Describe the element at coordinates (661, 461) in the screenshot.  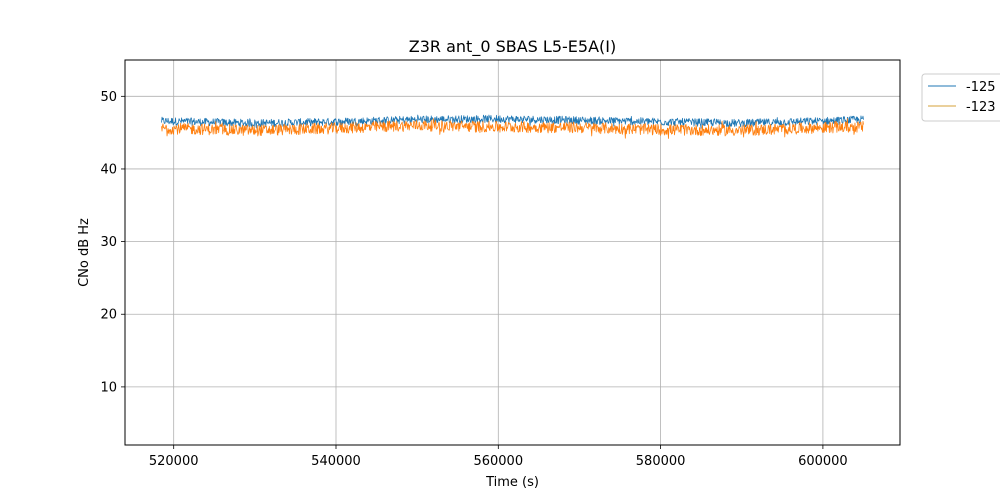
I see `x-tick-label: 580000` at that location.